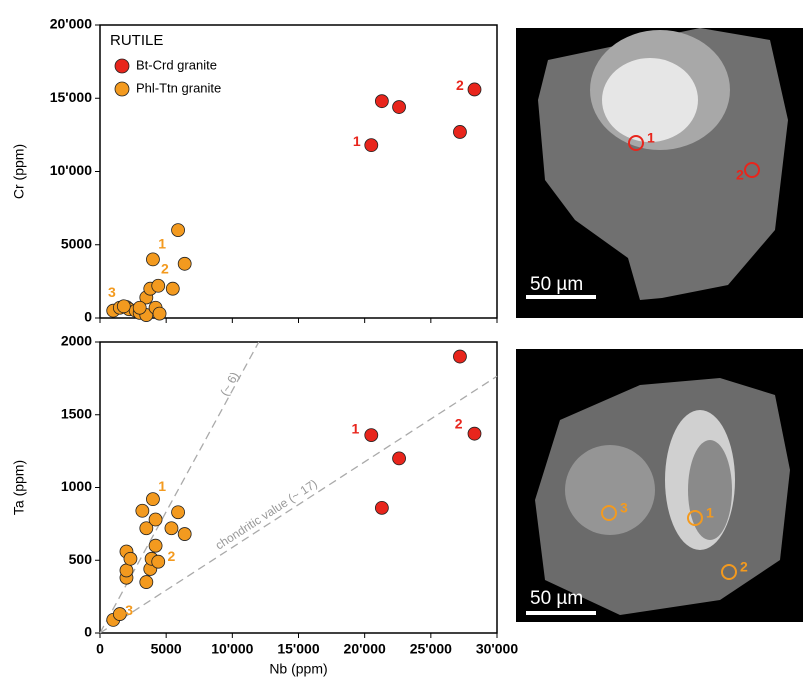  I want to click on reference-label: chondritic value (~ 17), so click(266, 514).